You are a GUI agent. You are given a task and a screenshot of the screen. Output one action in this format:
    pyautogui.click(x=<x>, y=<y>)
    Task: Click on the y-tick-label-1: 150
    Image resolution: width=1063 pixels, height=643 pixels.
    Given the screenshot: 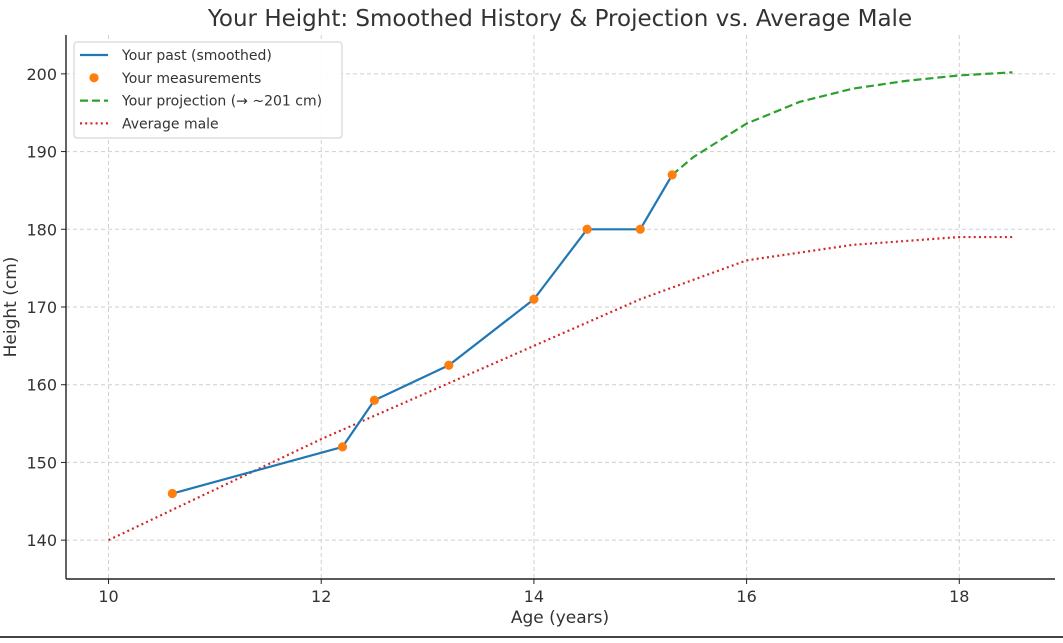 What is the action you would take?
    pyautogui.click(x=41, y=462)
    